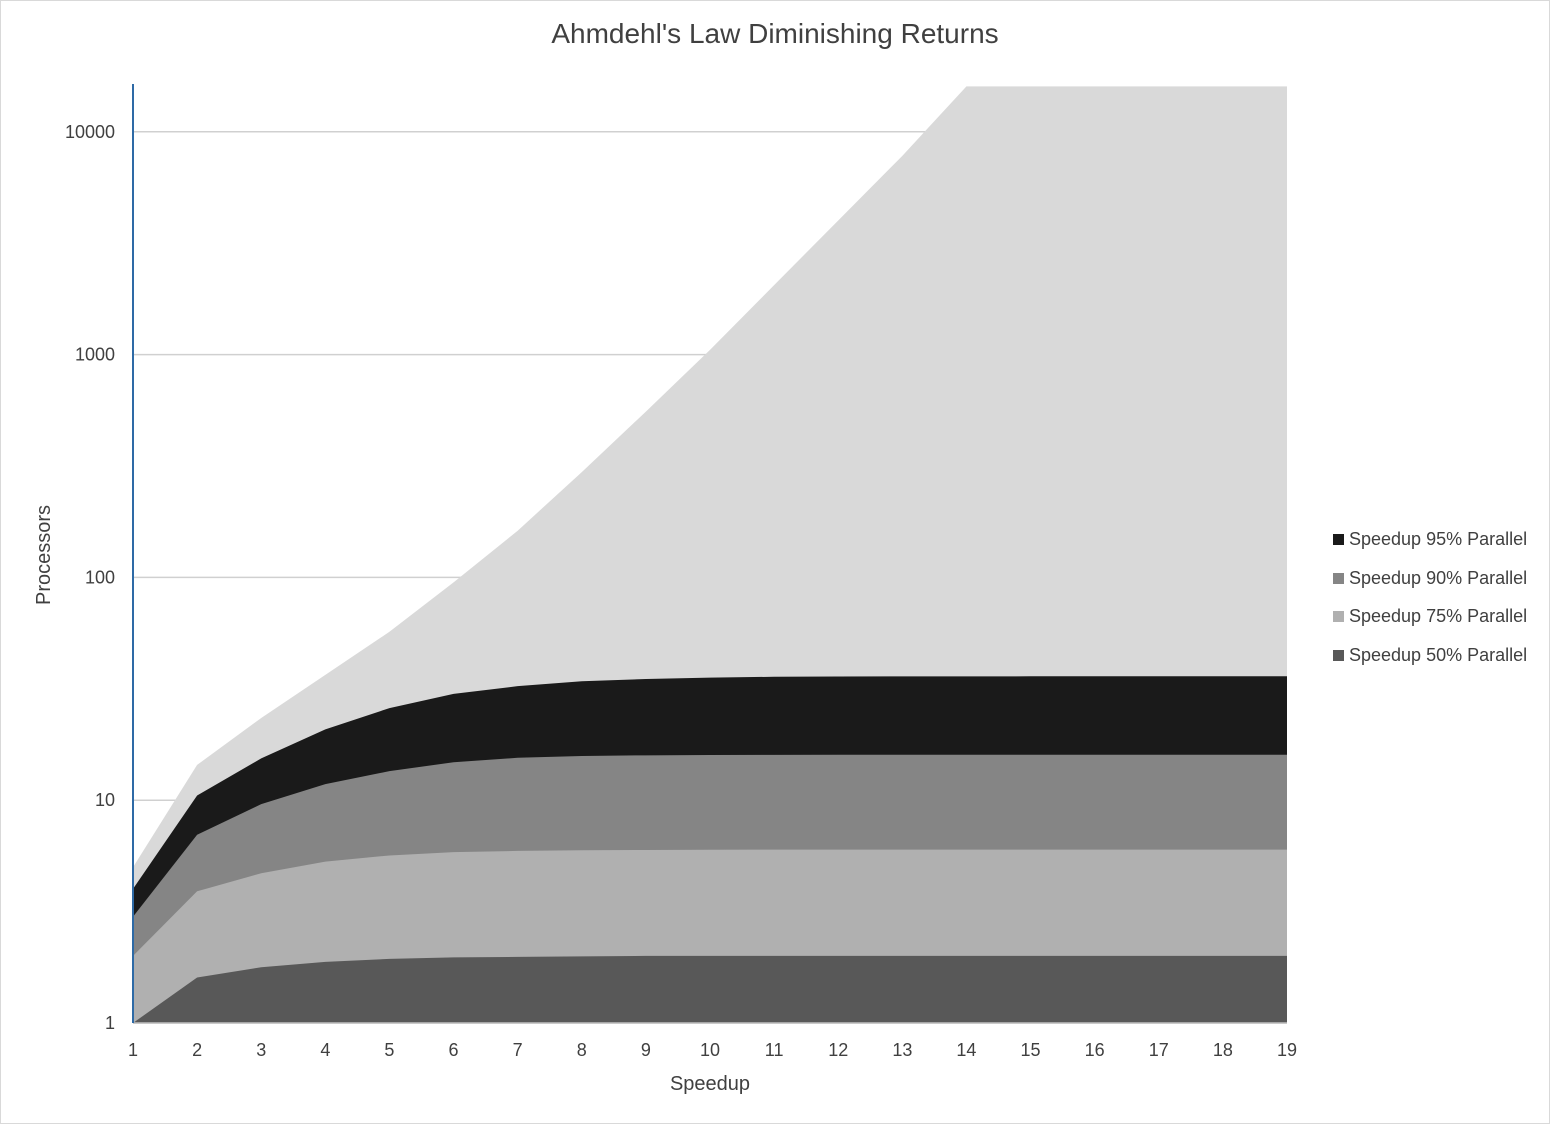 The image size is (1550, 1124). What do you see at coordinates (774, 1050) in the screenshot?
I see `x-tick-label: 11` at bounding box center [774, 1050].